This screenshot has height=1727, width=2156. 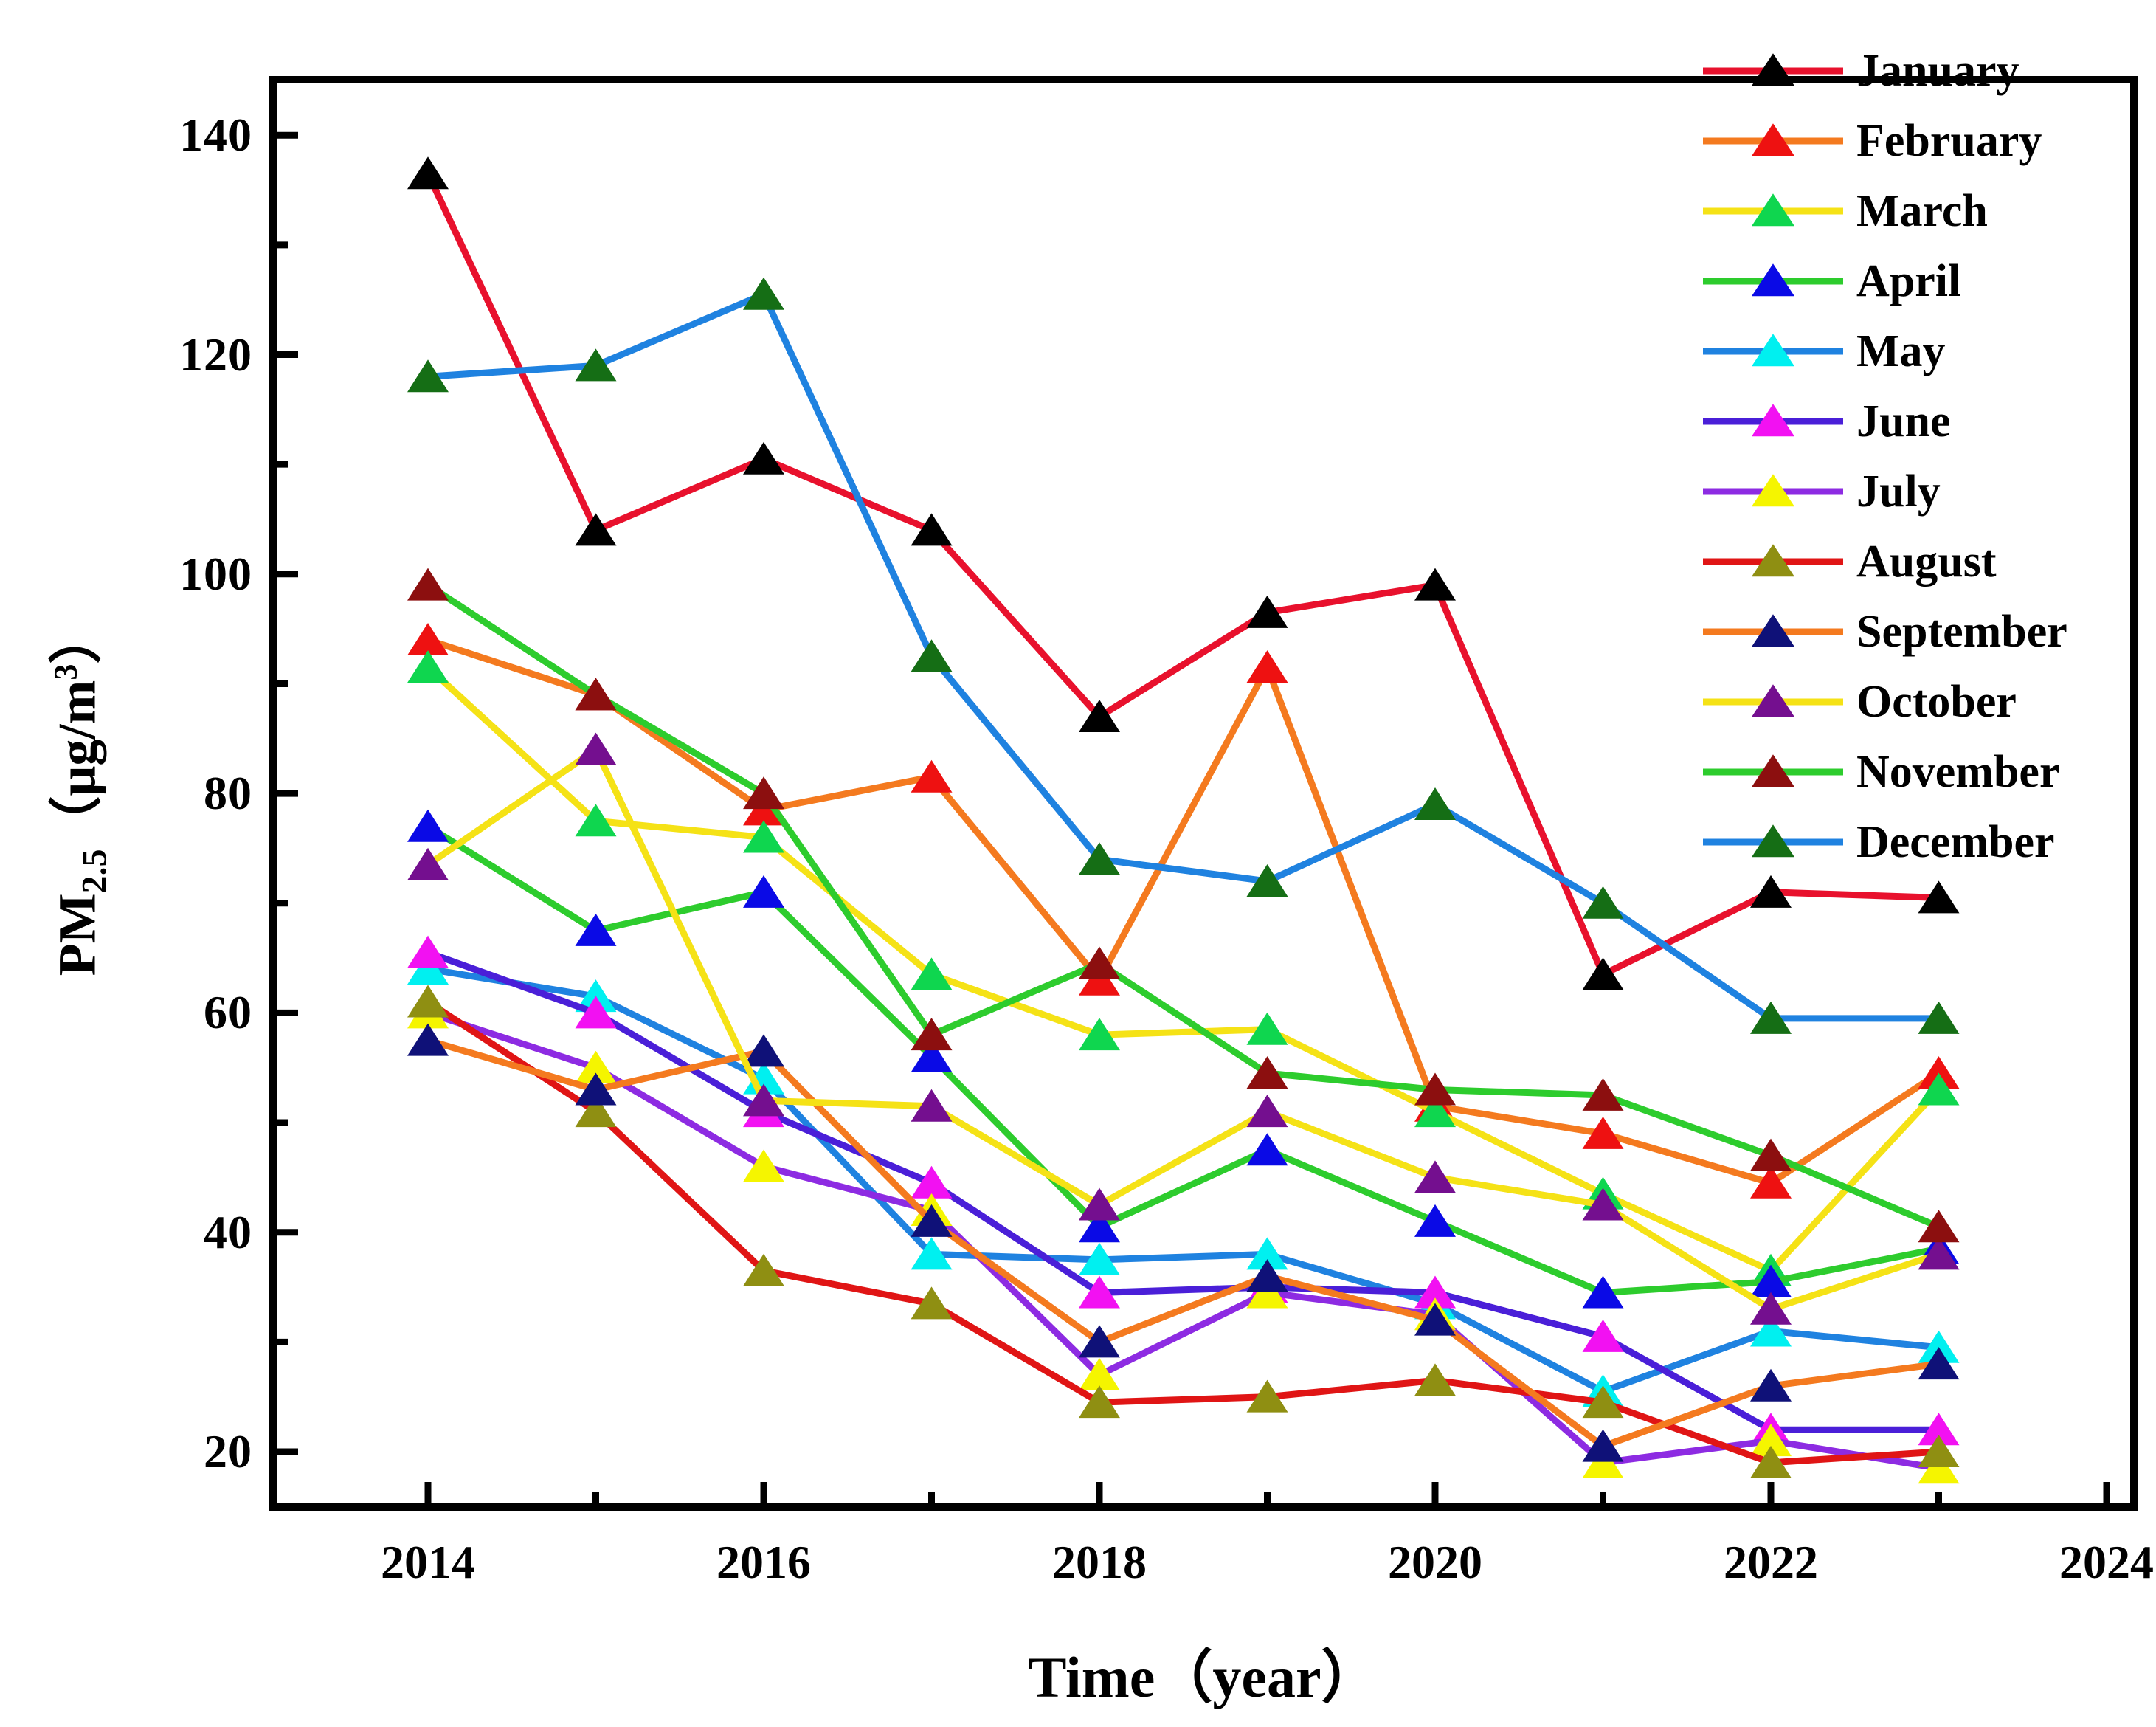 What do you see at coordinates (1939, 1451) in the screenshot?
I see `marker-august-2023` at bounding box center [1939, 1451].